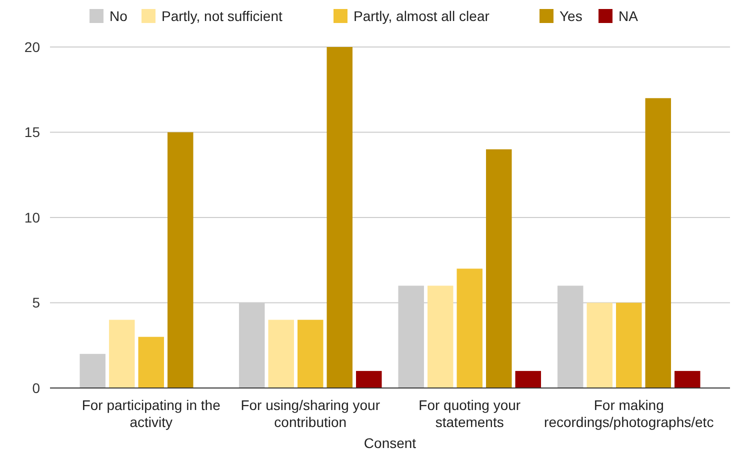 The height and width of the screenshot is (454, 740). Describe the element at coordinates (390, 443) in the screenshot. I see `x-axis-title: Consent` at that location.